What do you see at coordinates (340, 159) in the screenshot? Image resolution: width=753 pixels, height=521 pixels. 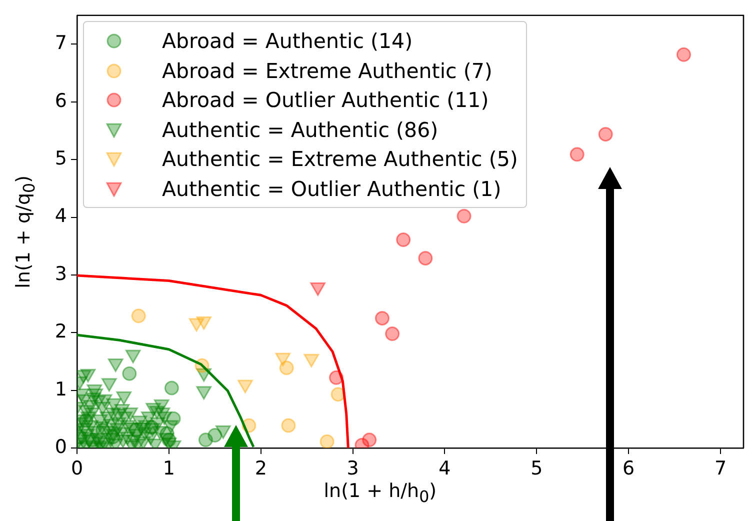 I see `legend-label: Authentic = Extreme Authentic (5)` at bounding box center [340, 159].